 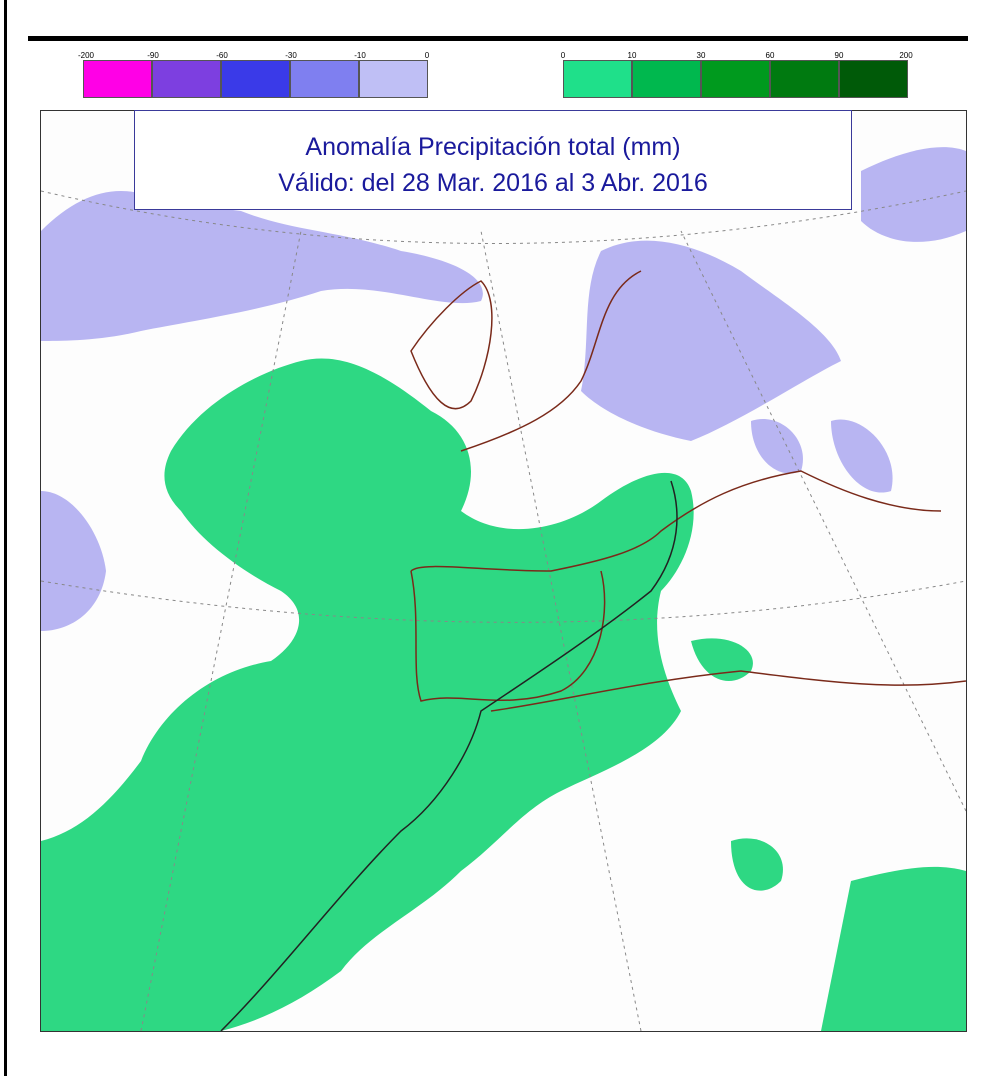 What do you see at coordinates (493, 147) in the screenshot?
I see `map-title: Anomalía Precipitación total (mm)` at bounding box center [493, 147].